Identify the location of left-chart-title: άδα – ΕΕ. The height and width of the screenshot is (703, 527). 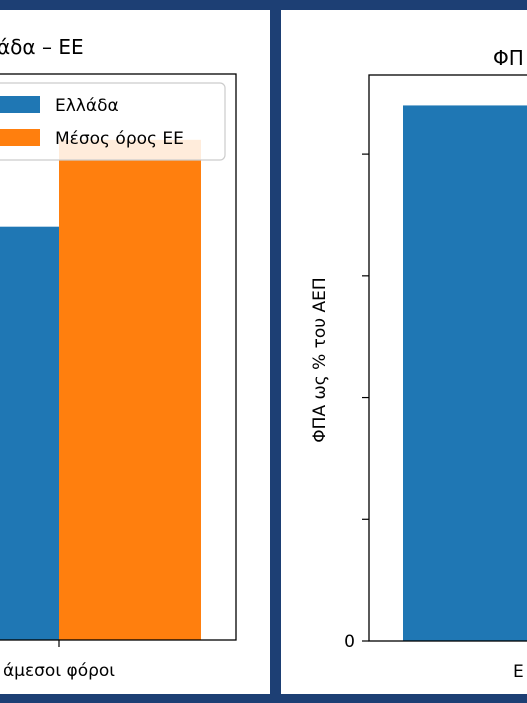
(42, 47).